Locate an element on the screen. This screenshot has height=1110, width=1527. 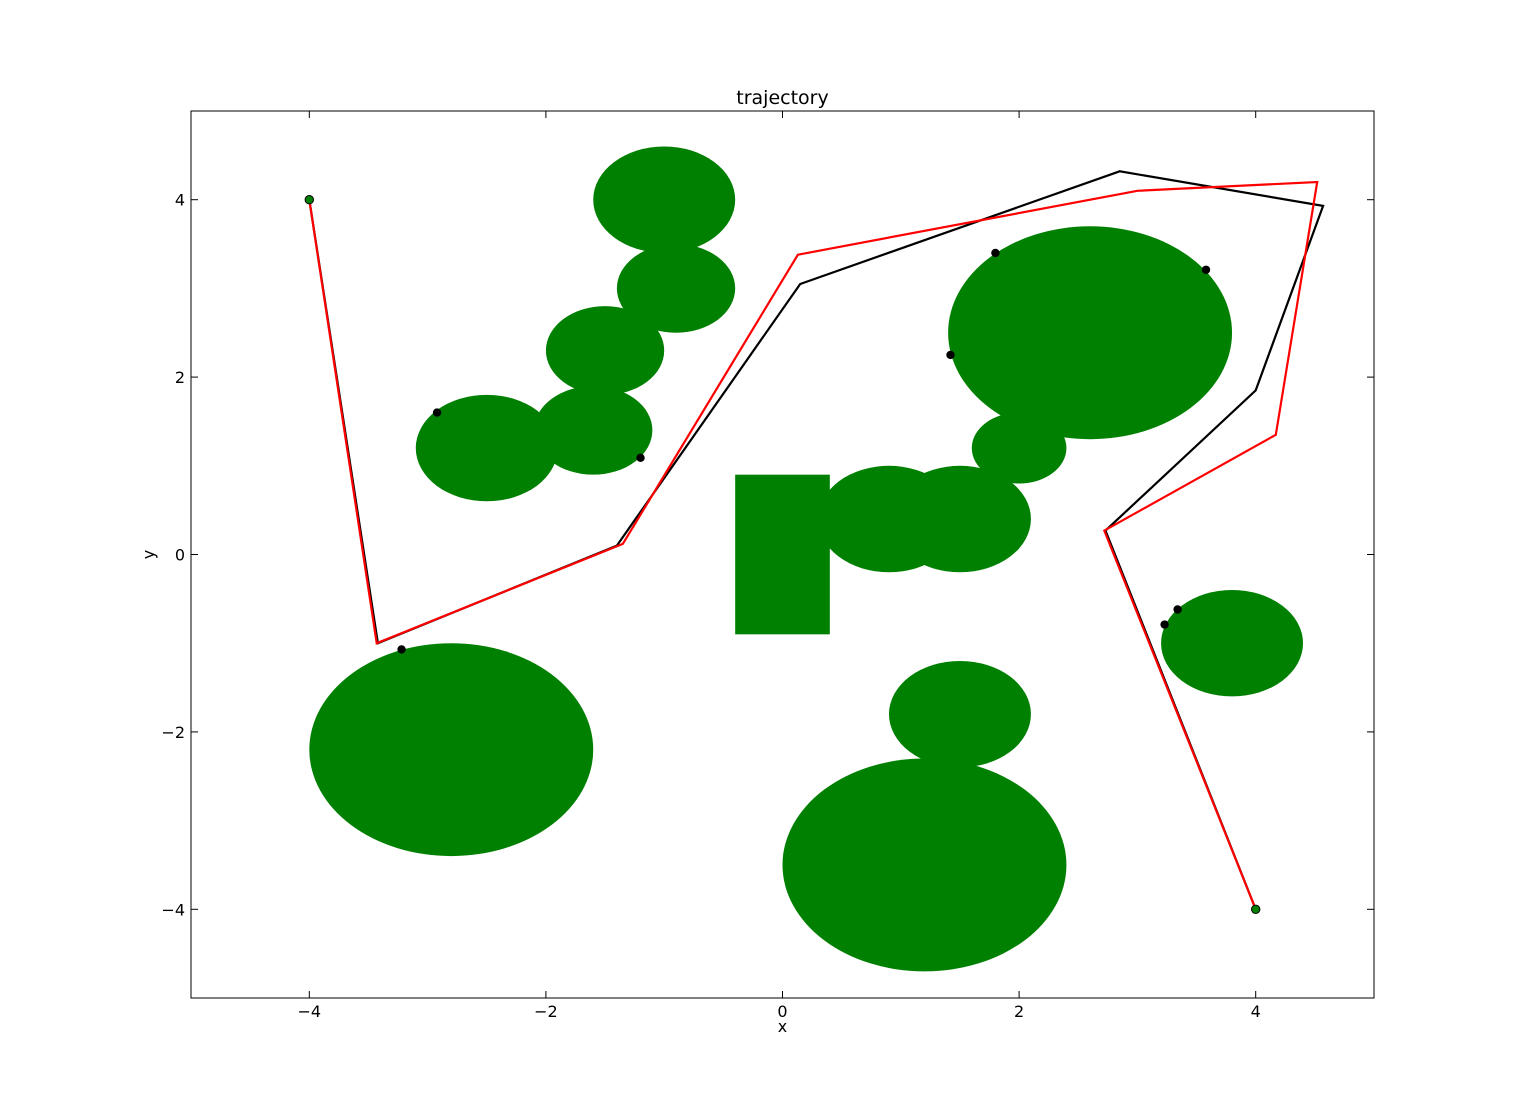
x-tick-label: 2 is located at coordinates (1019, 1011).